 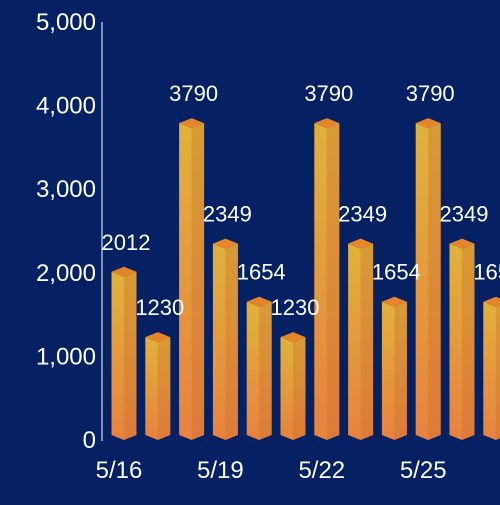 What do you see at coordinates (66, 22) in the screenshot?
I see `y-tick-label: 5,000` at bounding box center [66, 22].